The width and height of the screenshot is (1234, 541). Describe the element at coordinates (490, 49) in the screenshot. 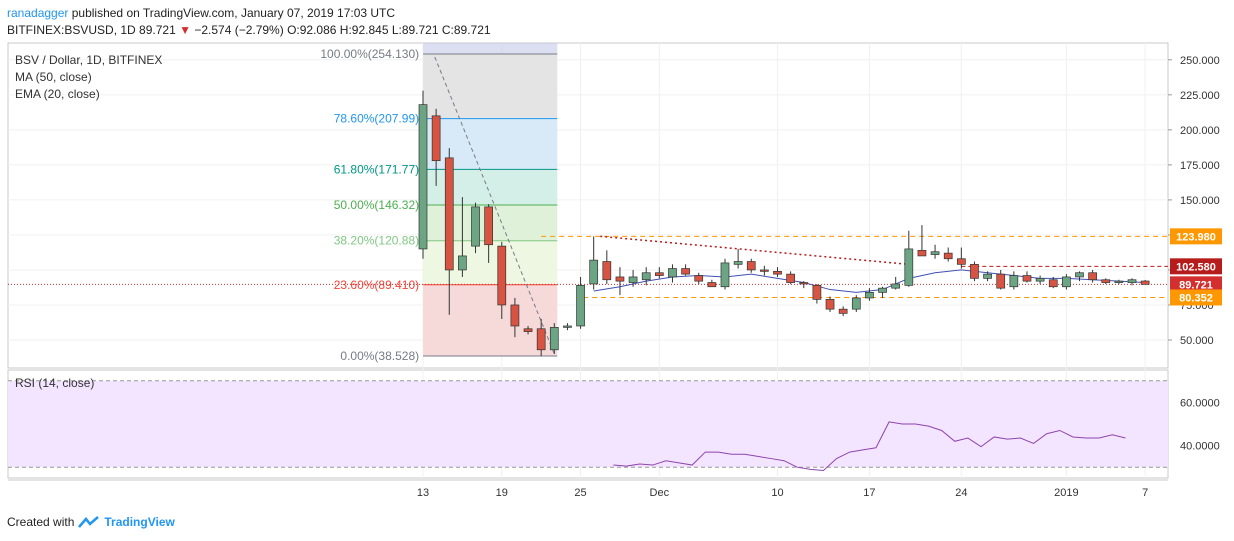

I see `fib-top-shade` at that location.